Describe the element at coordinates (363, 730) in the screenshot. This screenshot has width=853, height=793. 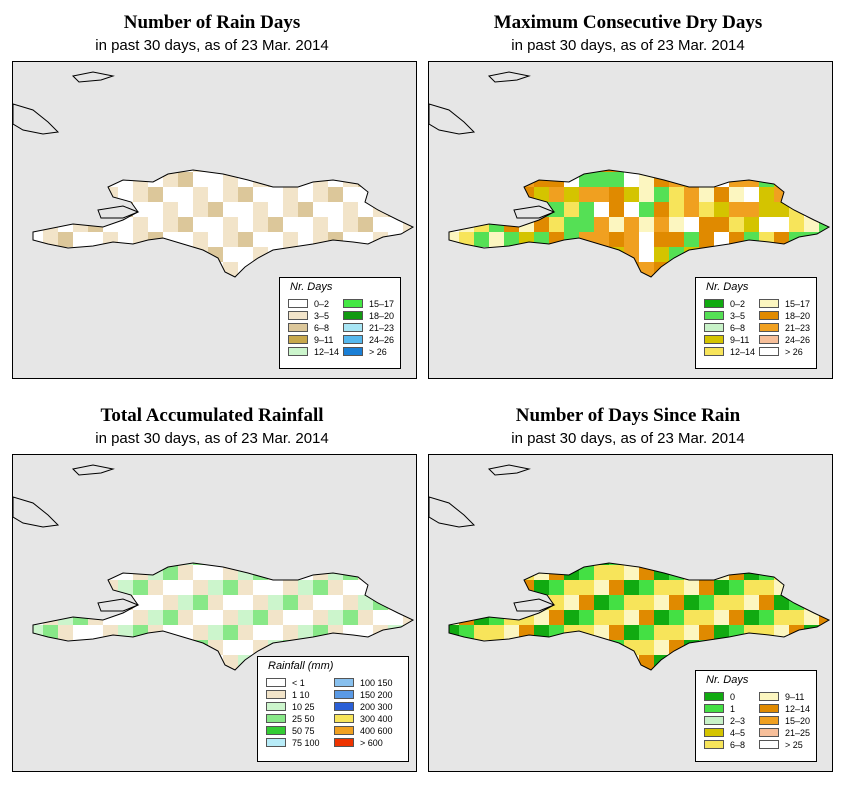
I see `legend-entry: 400 600` at that location.